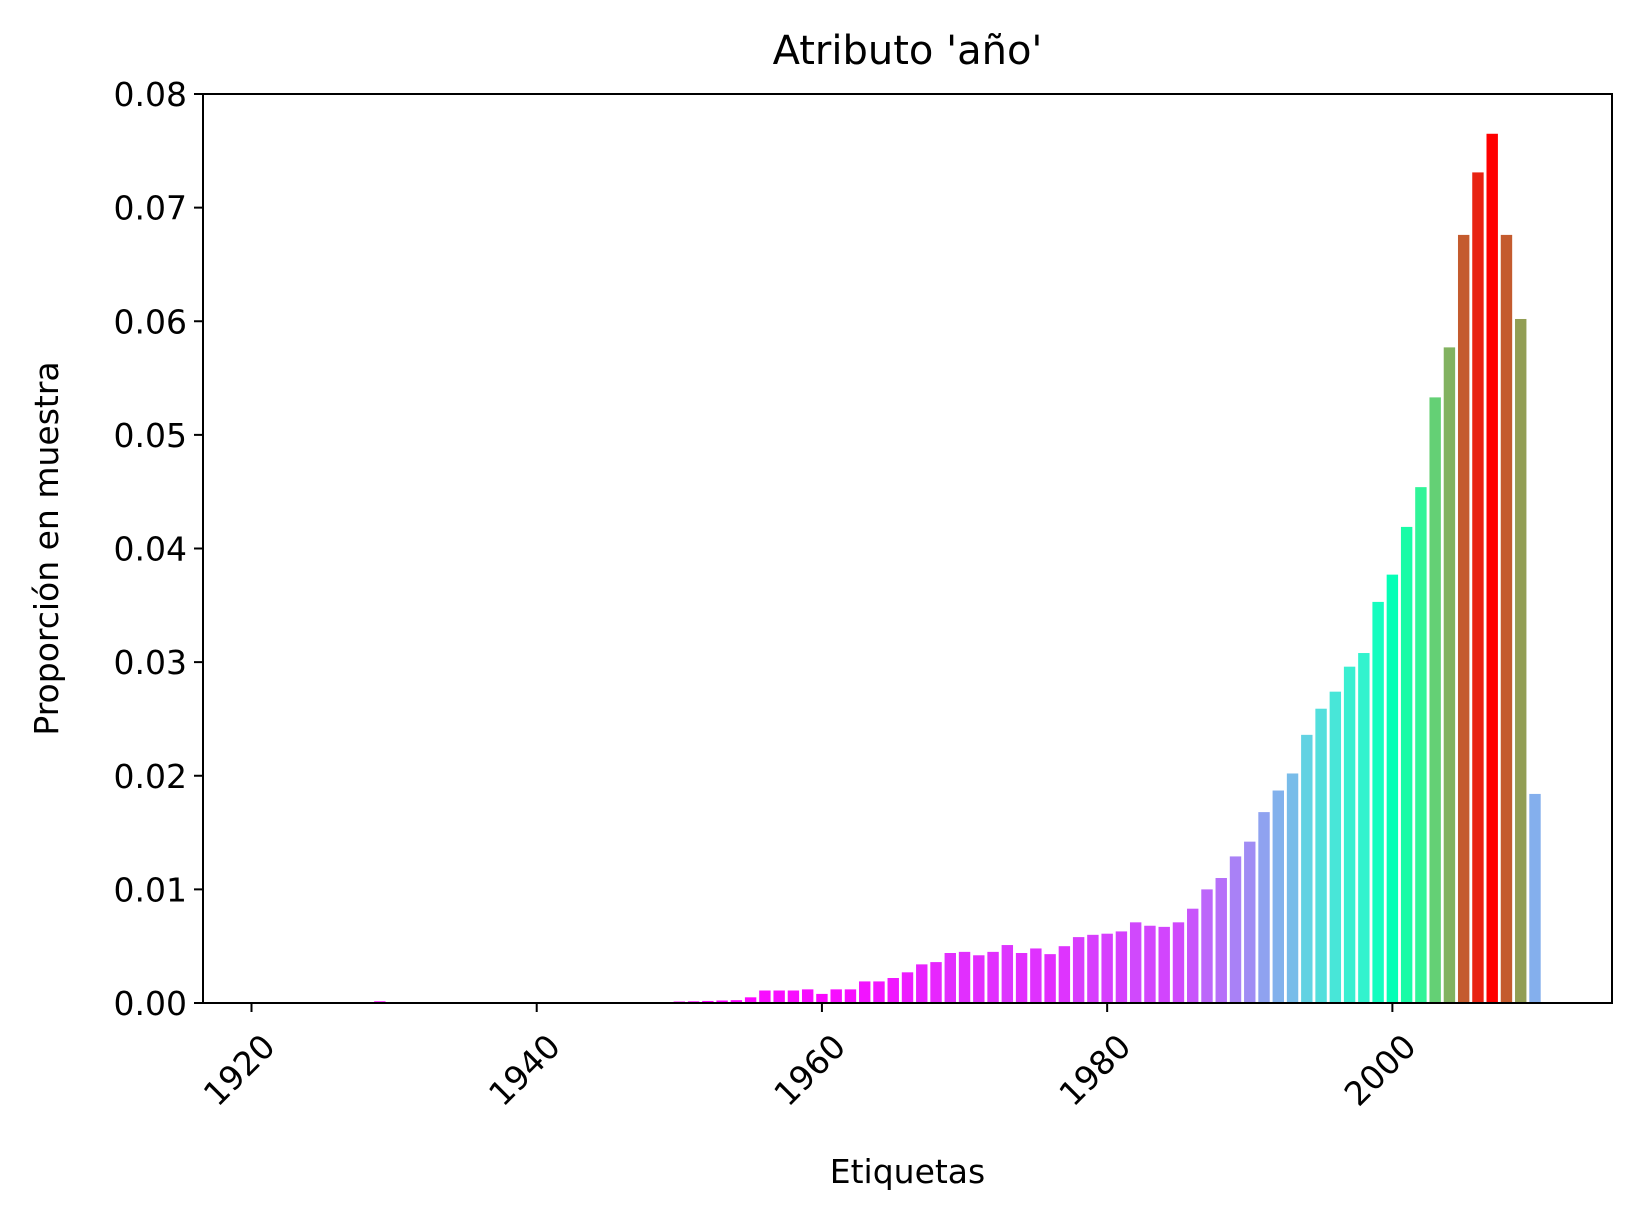 The height and width of the screenshot is (1218, 1635). What do you see at coordinates (1364, 828) in the screenshot?
I see `bar-1998` at bounding box center [1364, 828].